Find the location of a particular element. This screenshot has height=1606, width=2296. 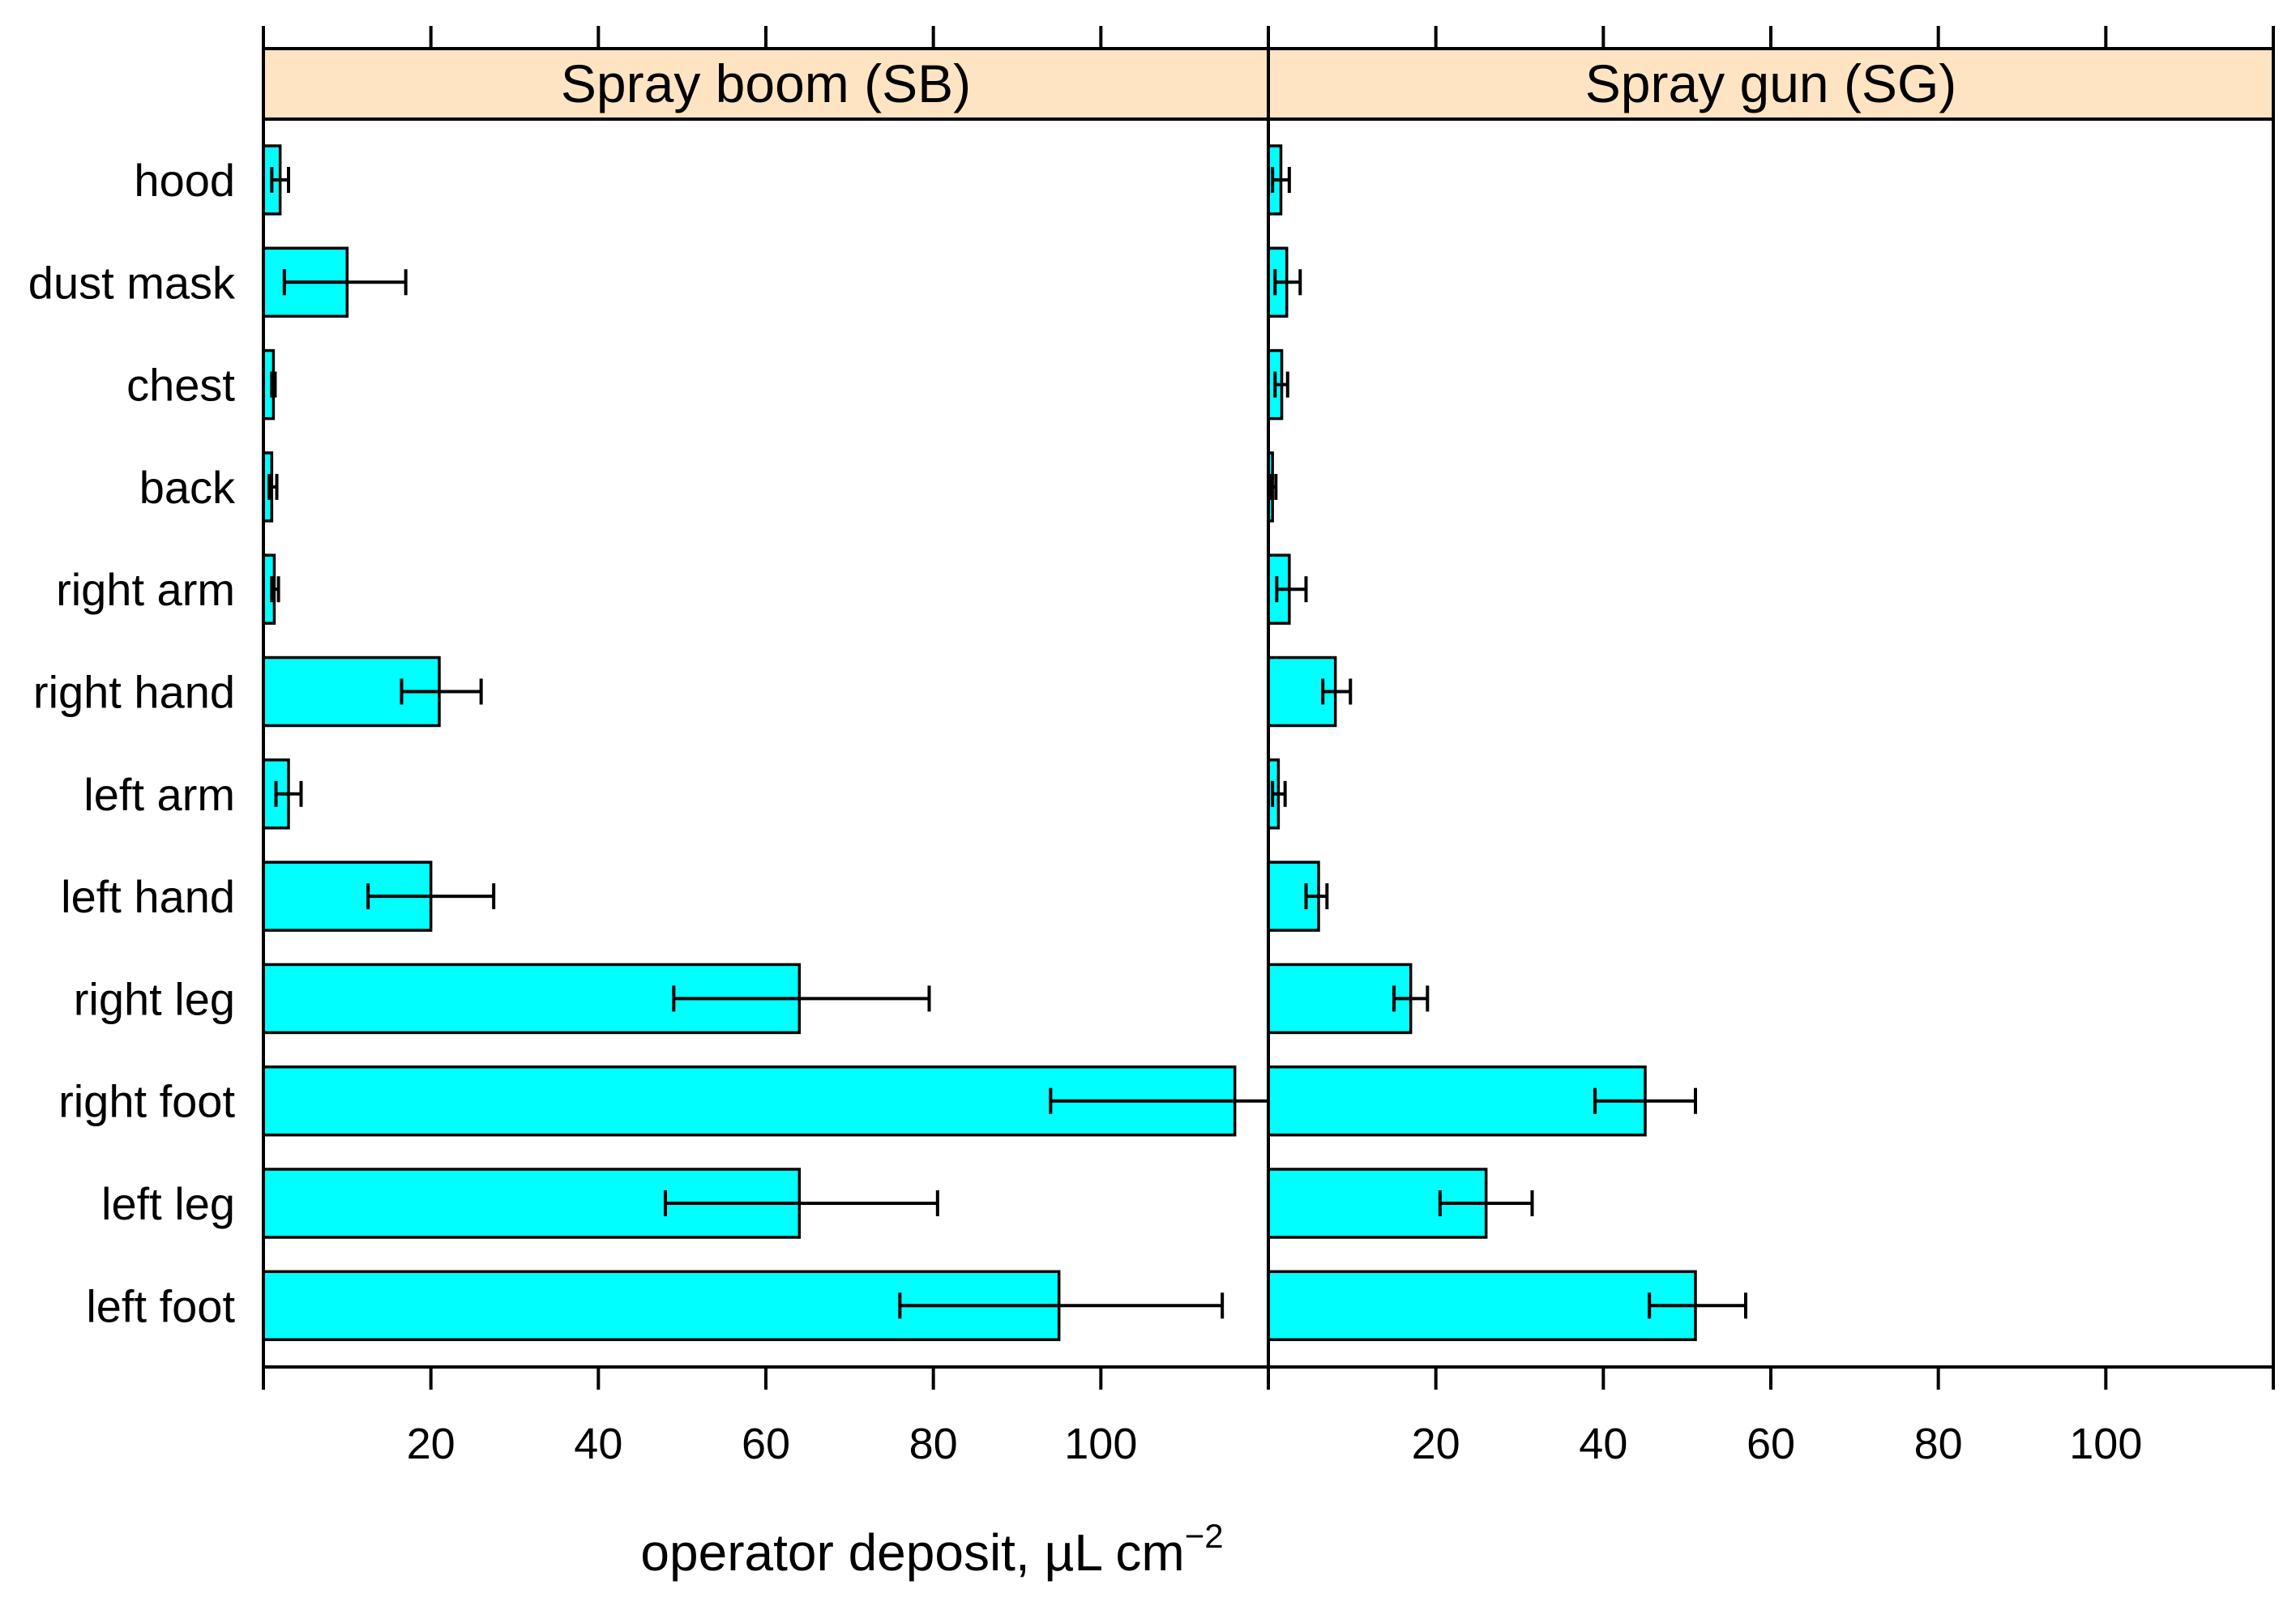

category-label: right hand is located at coordinates (134, 692).